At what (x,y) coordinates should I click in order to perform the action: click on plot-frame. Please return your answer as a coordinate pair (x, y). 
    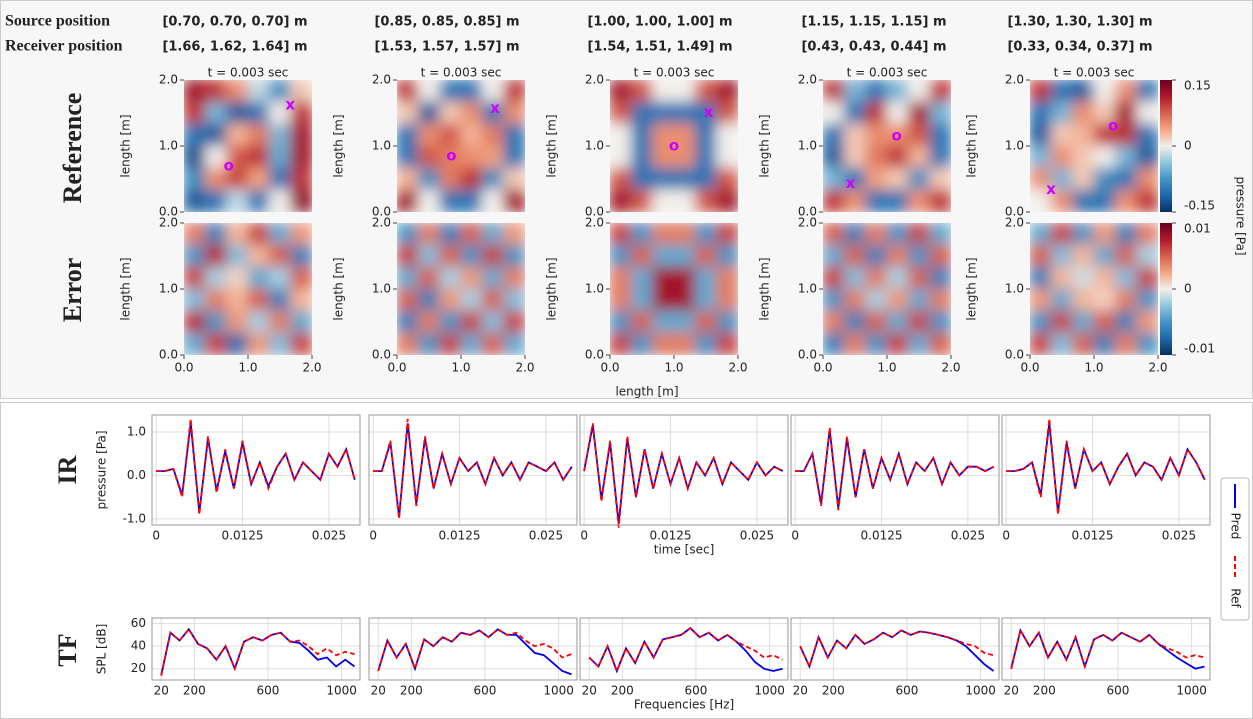
    Looking at the image, I should click on (684, 470).